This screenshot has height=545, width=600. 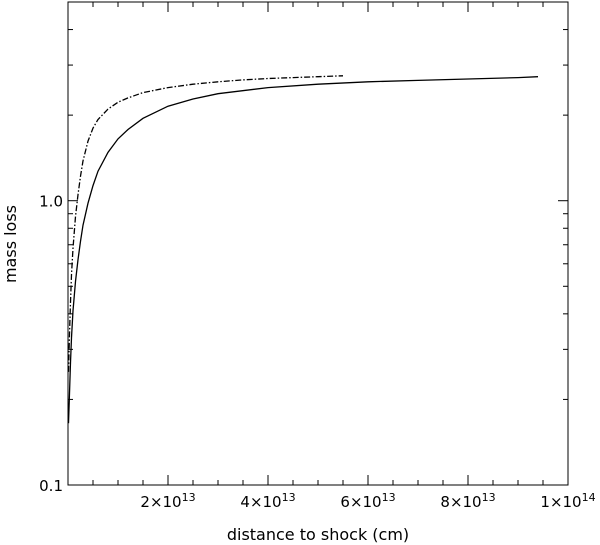 What do you see at coordinates (467, 501) in the screenshot?
I see `x-tick-label: 8×10¹³` at bounding box center [467, 501].